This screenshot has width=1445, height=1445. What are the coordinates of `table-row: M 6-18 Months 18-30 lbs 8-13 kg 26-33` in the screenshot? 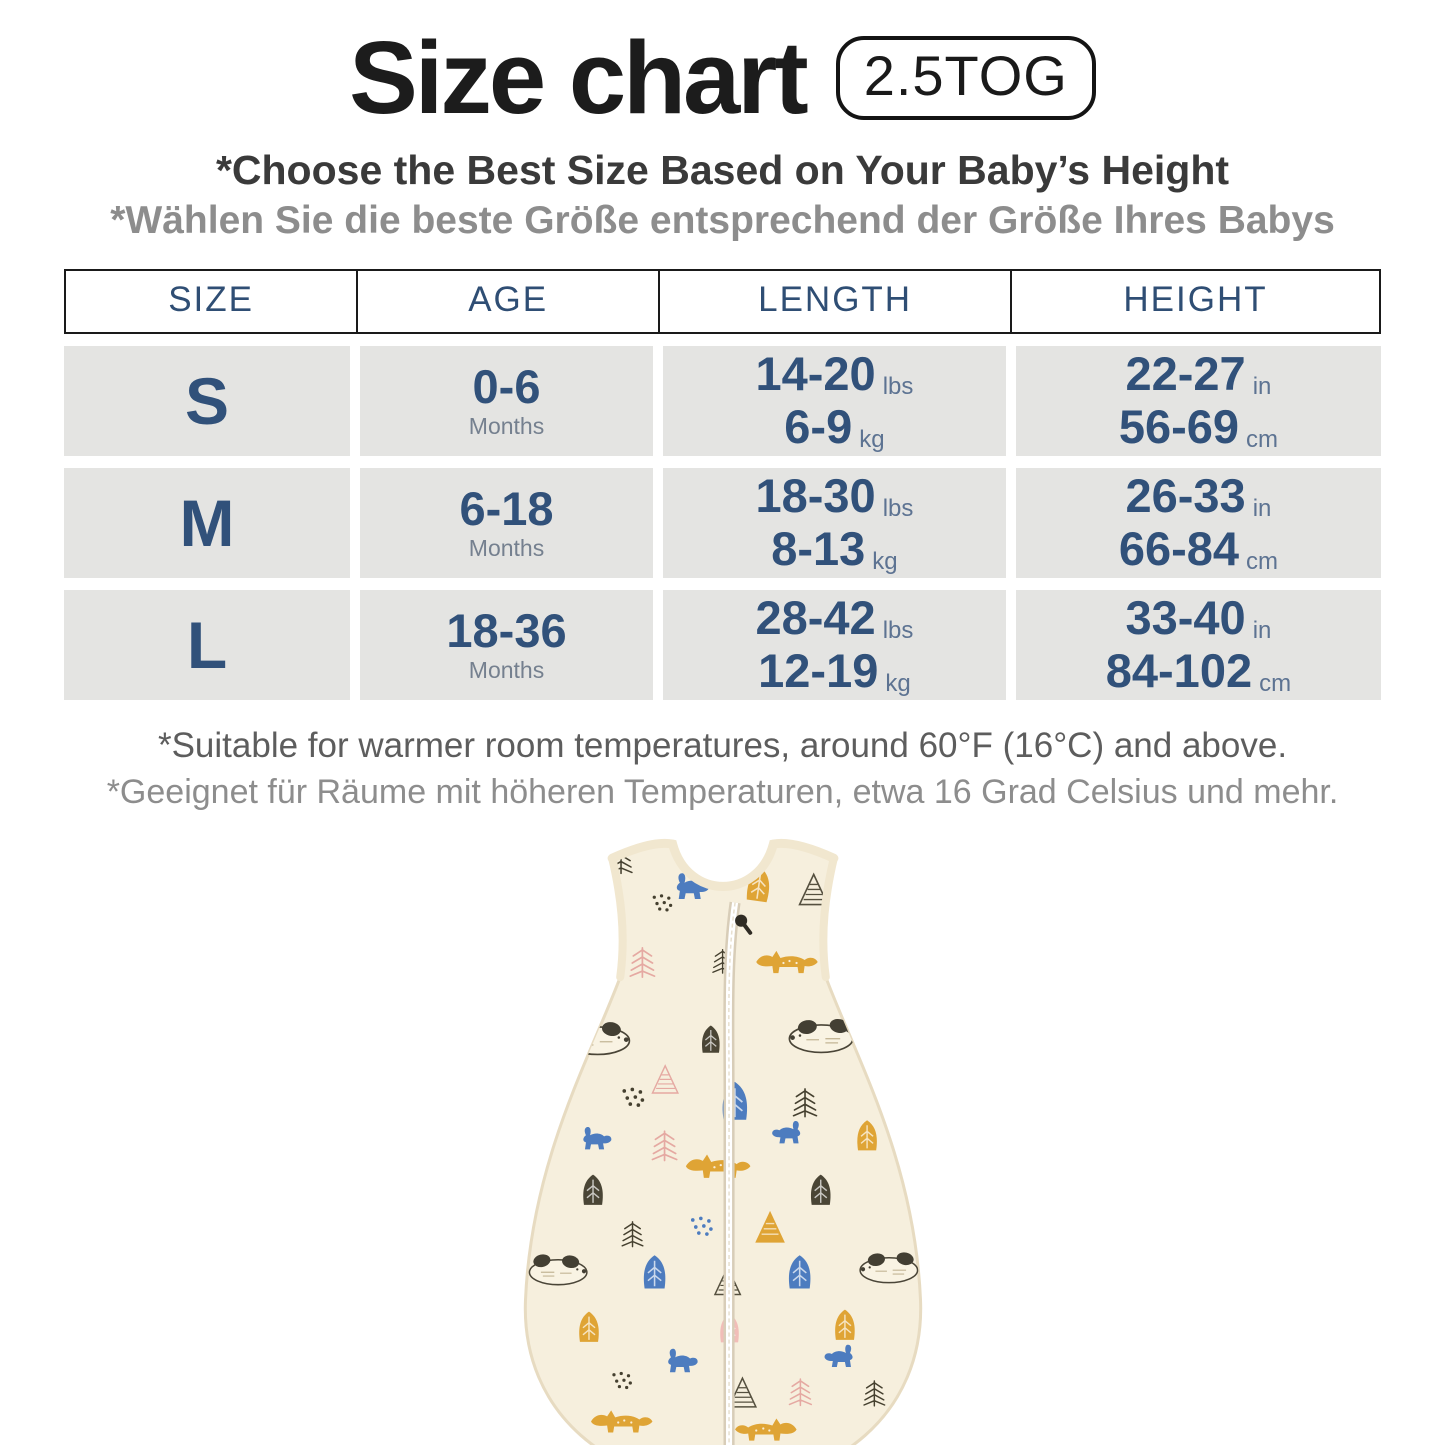 It's located at (722, 523).